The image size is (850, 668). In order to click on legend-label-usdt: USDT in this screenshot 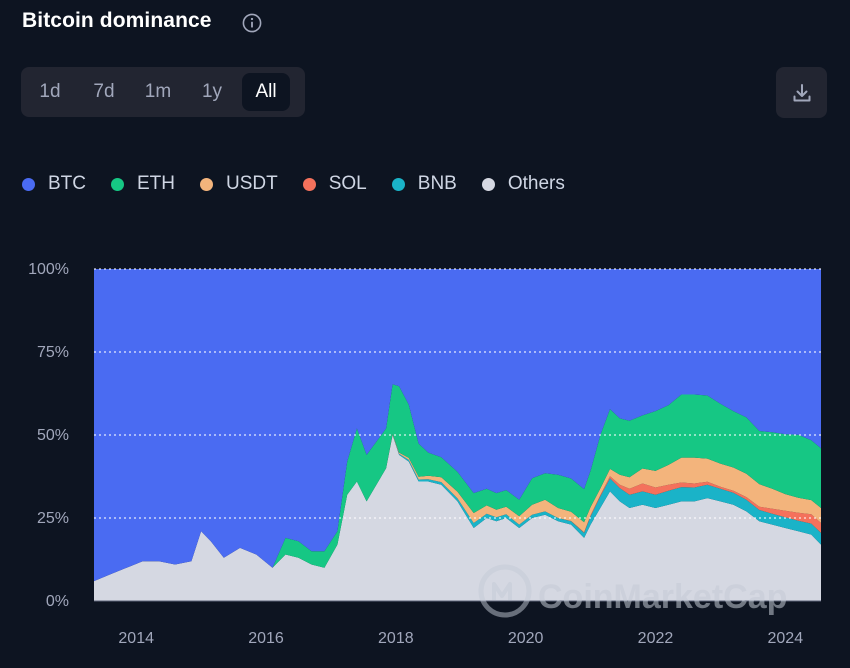, I will do `click(252, 183)`.